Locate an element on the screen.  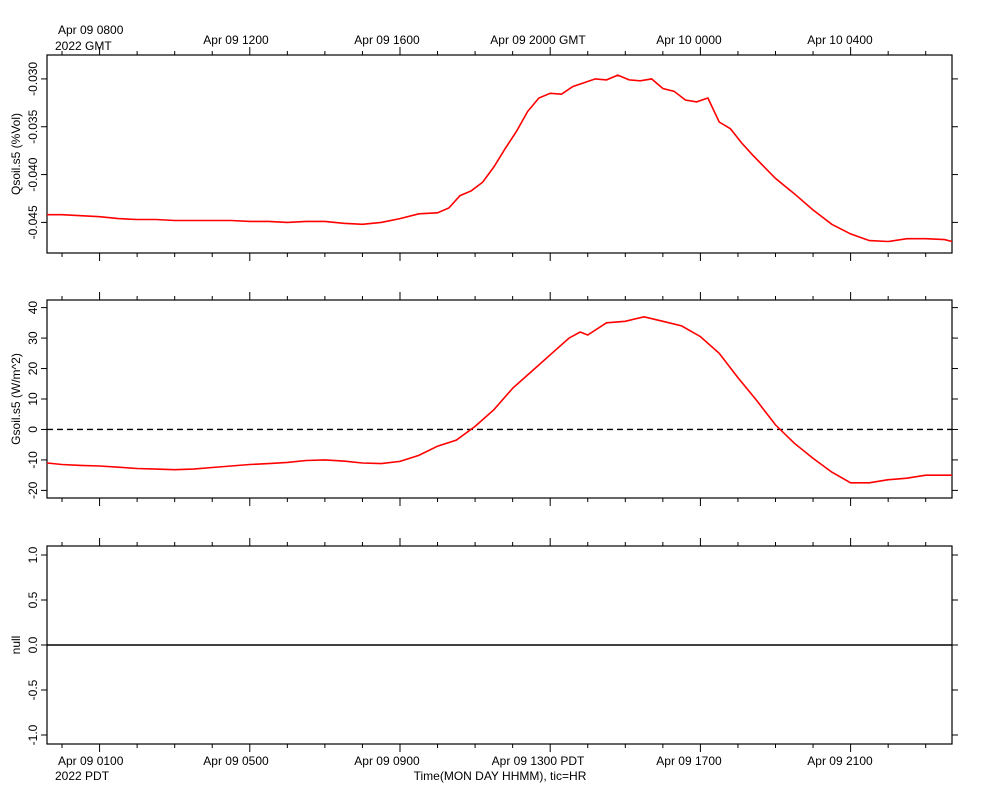
bottom-axis-label: Apr 09 0900 is located at coordinates (387, 761).